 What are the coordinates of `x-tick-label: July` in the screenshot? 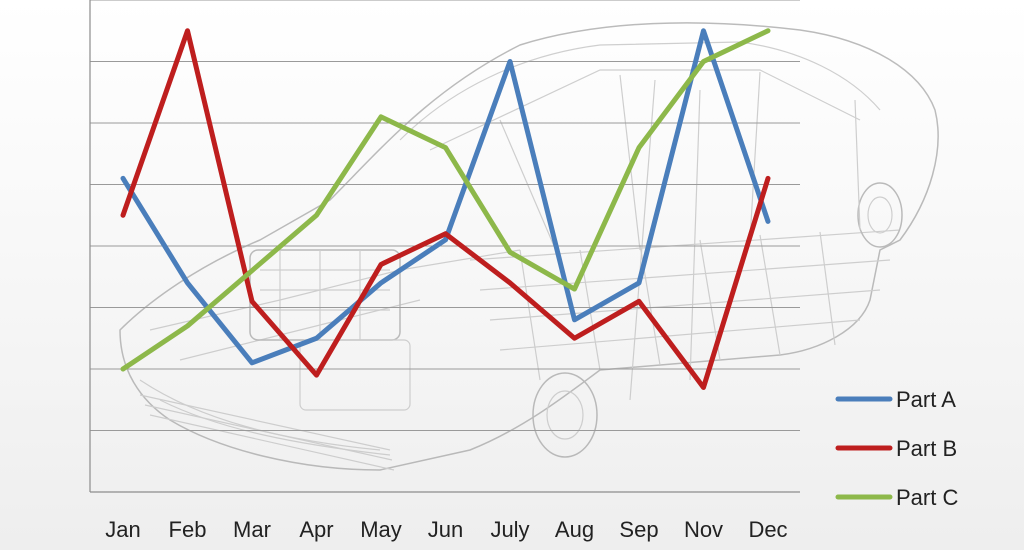 It's located at (509, 529).